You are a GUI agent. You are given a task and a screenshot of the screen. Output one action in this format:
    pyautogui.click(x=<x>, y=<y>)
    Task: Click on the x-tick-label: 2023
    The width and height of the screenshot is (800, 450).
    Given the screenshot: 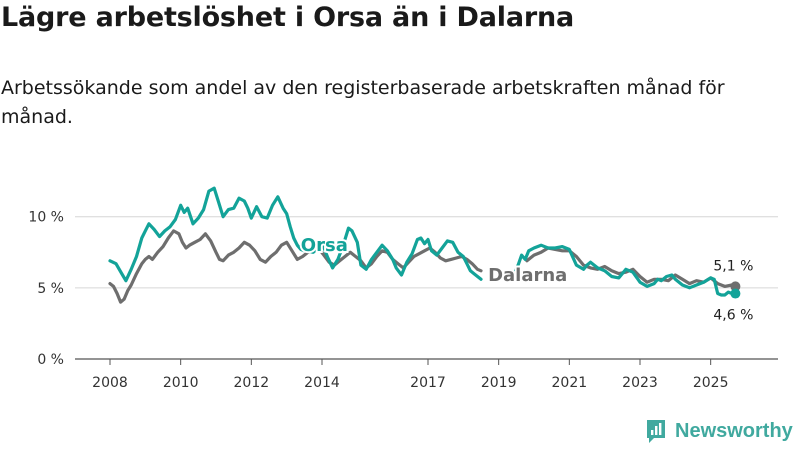 What is the action you would take?
    pyautogui.click(x=640, y=383)
    